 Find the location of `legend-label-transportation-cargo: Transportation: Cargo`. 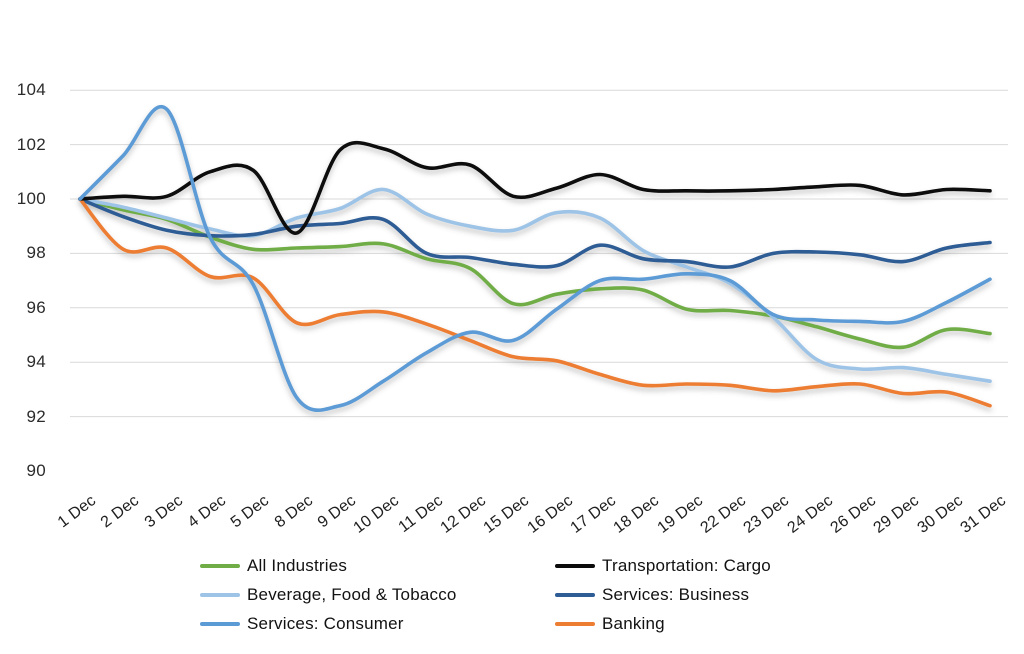

legend-label-transportation-cargo: Transportation: Cargo is located at coordinates (686, 565).